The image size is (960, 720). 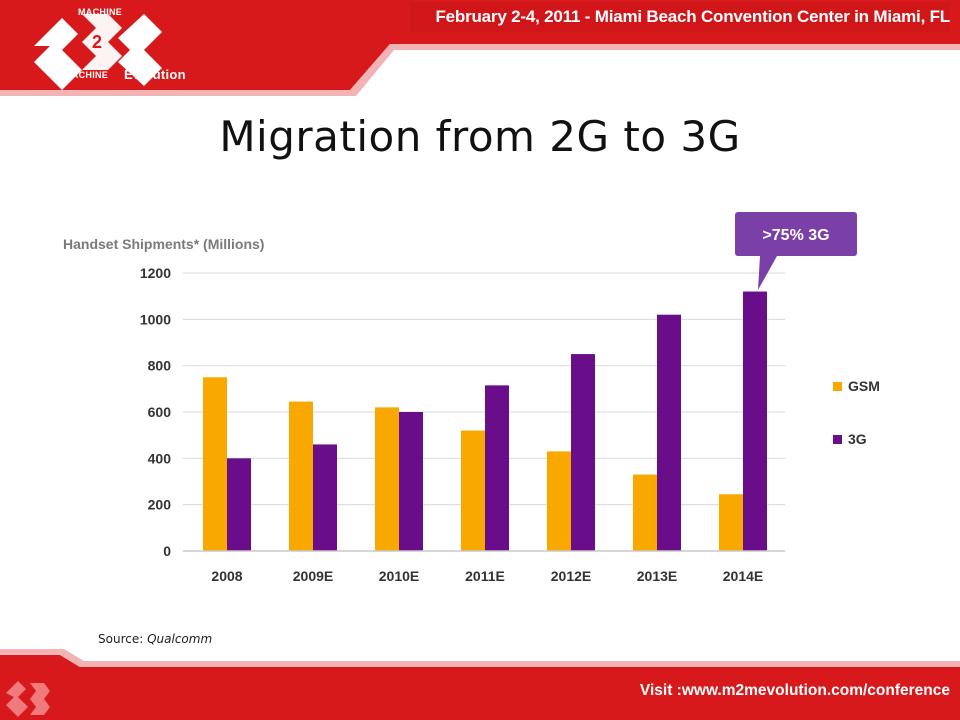 I want to click on y-tick-label: 1000, so click(x=155, y=319).